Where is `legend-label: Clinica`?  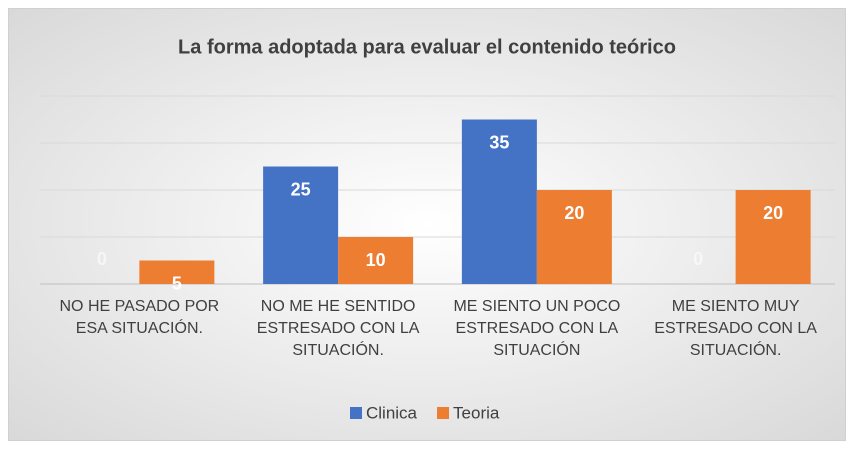
legend-label: Clinica is located at coordinates (392, 412).